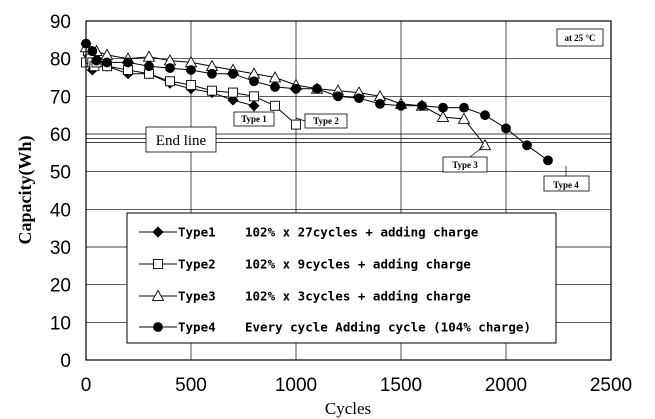 Image resolution: width=655 pixels, height=419 pixels. Describe the element at coordinates (60, 173) in the screenshot. I see `y-tick-label: 50` at that location.